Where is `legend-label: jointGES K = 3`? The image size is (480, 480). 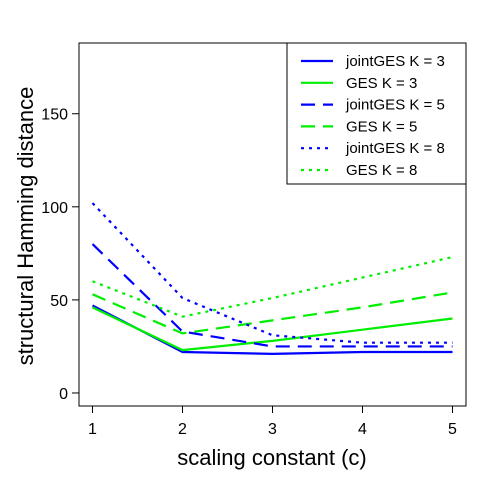
legend-label: jointGES K = 3 is located at coordinates (395, 61).